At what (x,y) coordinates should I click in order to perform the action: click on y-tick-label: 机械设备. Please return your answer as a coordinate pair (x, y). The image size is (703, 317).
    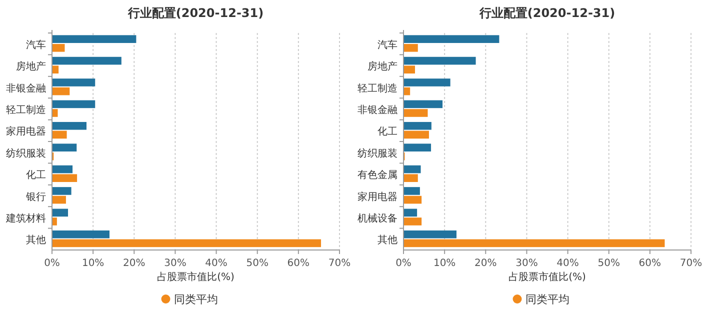
    Looking at the image, I should click on (378, 218).